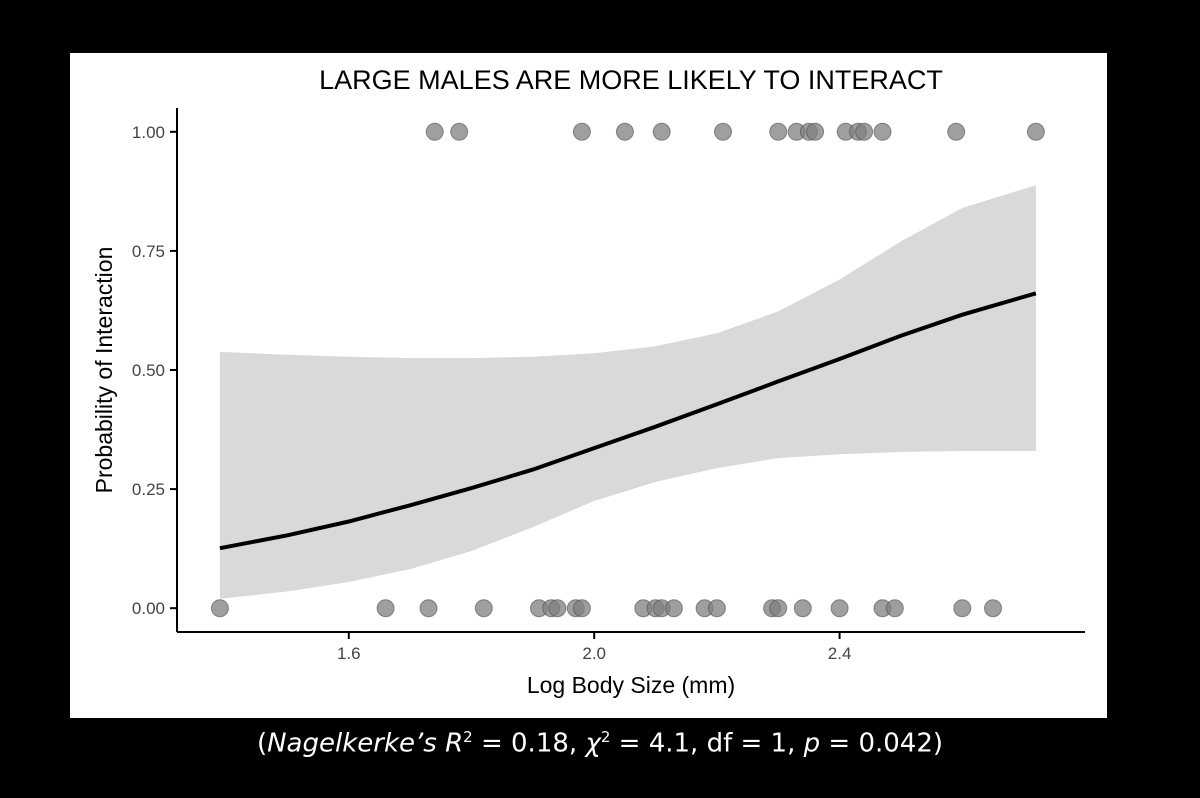 The height and width of the screenshot is (798, 1200). What do you see at coordinates (148, 132) in the screenshot?
I see `y-tick-label: 1.00` at bounding box center [148, 132].